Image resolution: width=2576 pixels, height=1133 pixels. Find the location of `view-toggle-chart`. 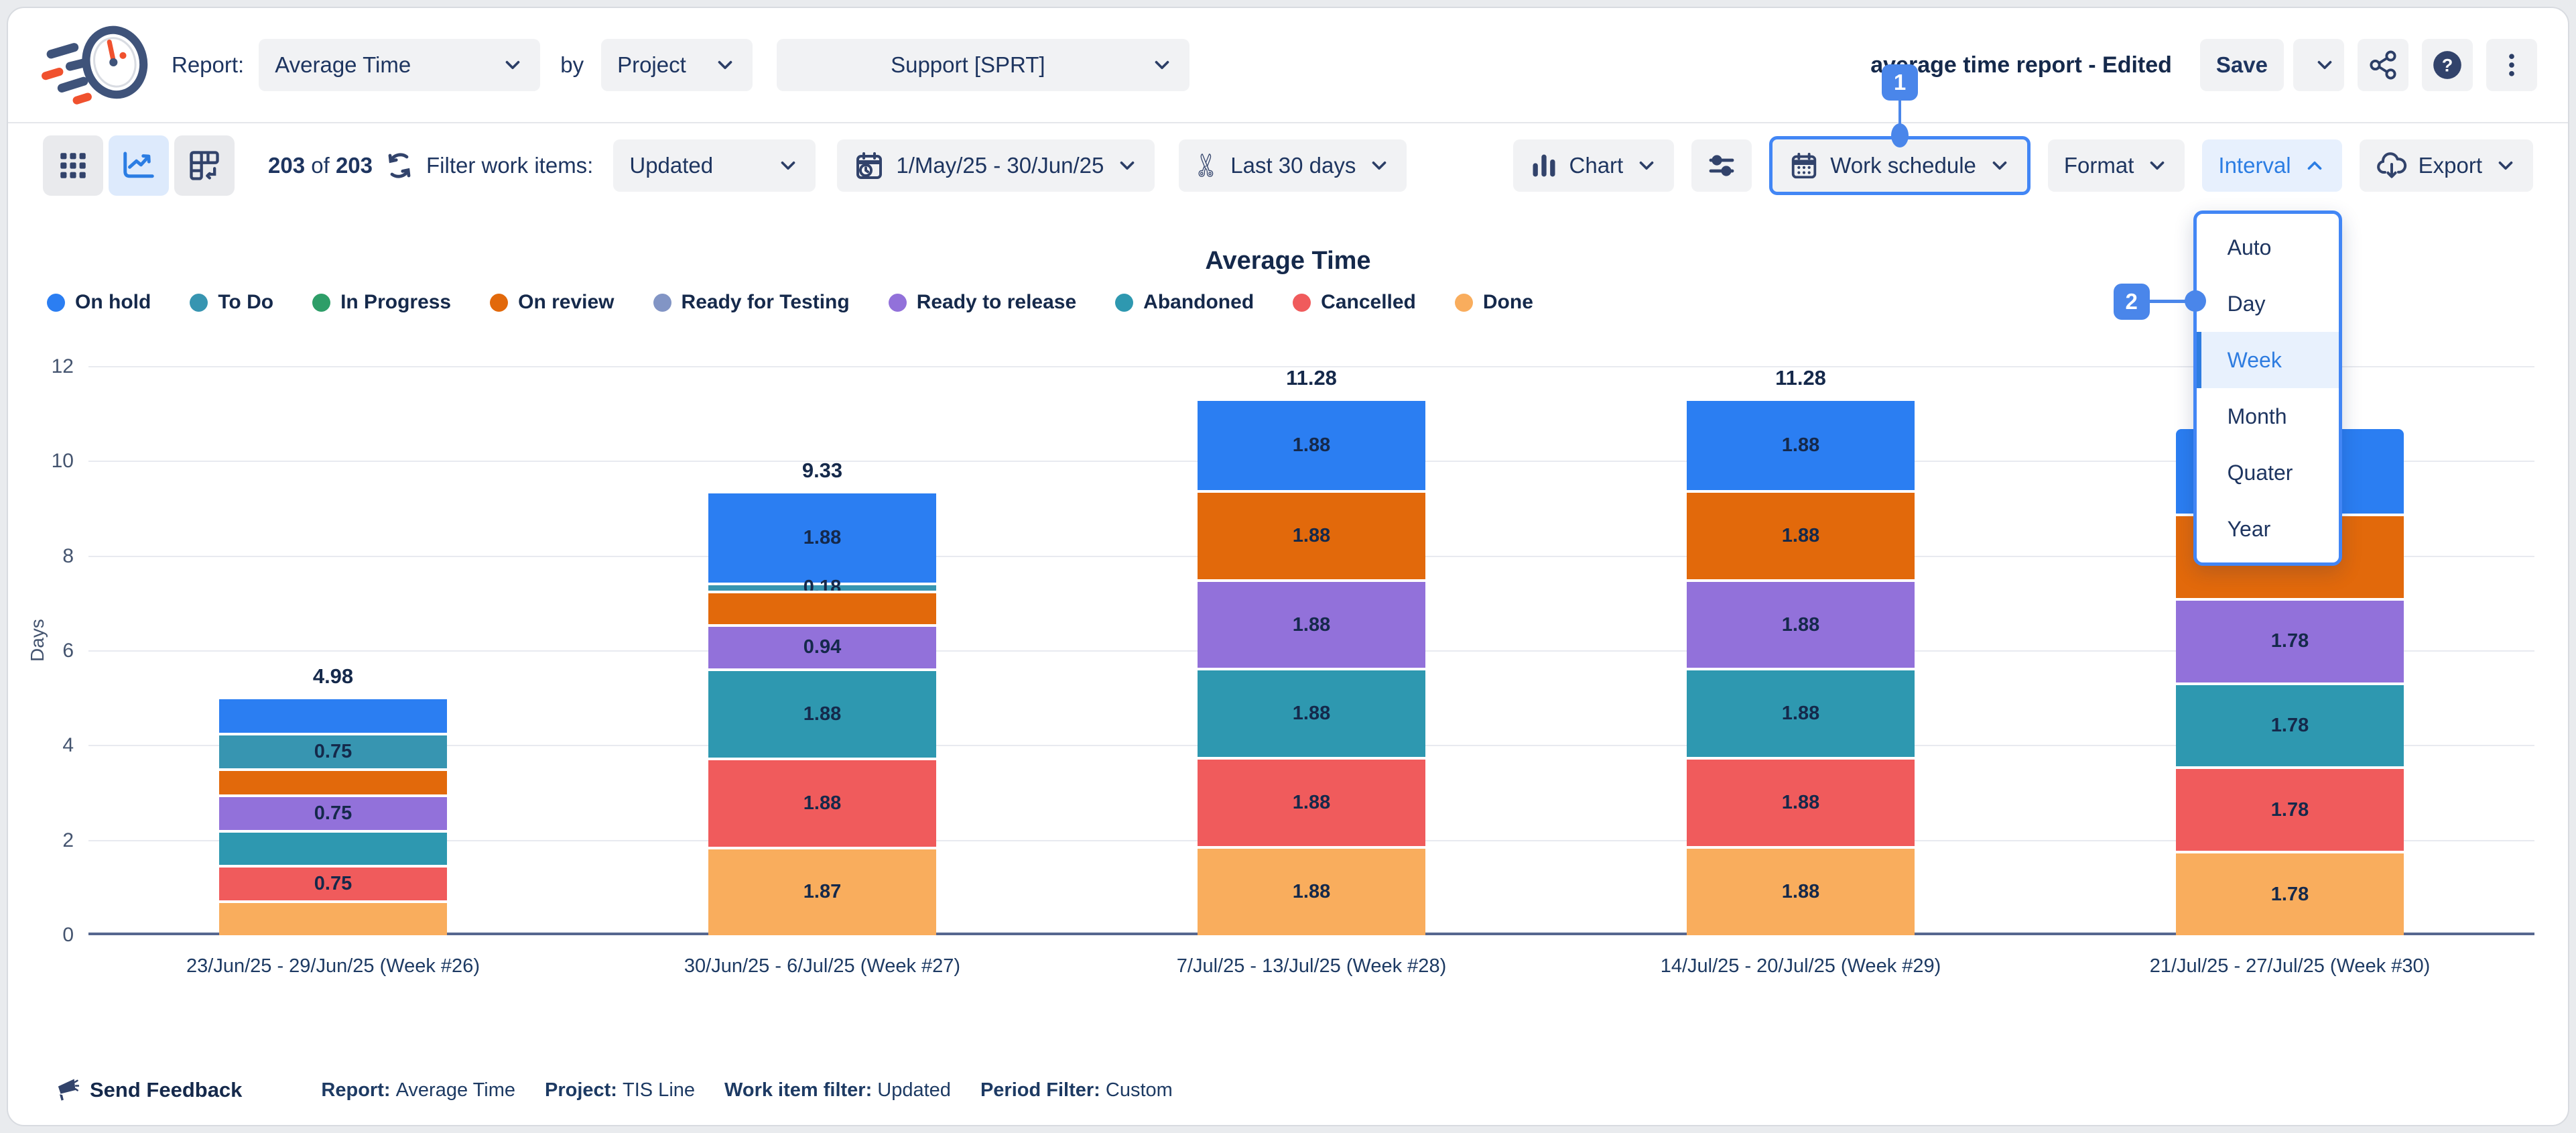

view-toggle-chart is located at coordinates (139, 166).